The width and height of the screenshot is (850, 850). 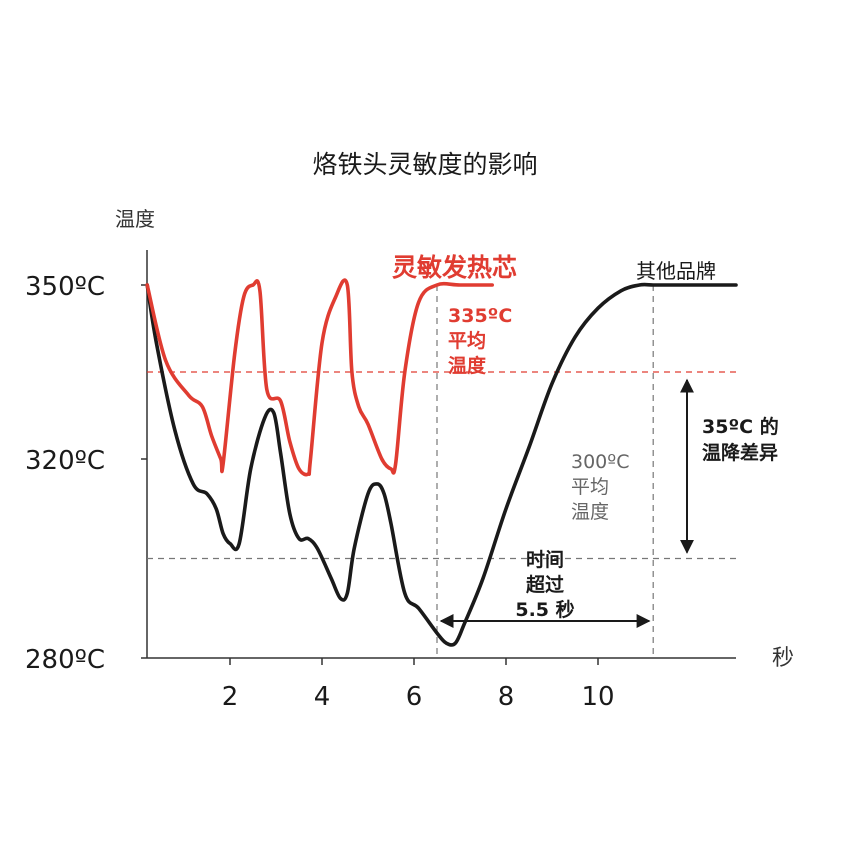 I want to click on black-average-note: 300ºC 平均 温度, so click(x=600, y=487).